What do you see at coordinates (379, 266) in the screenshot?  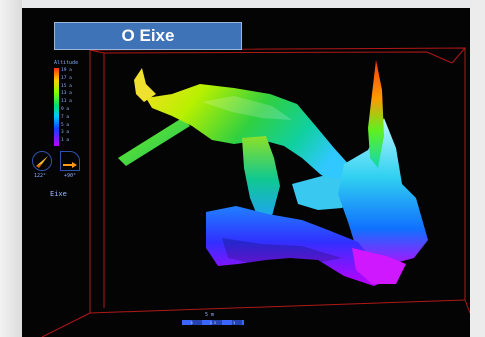 I see `passage-magenta-floor` at bounding box center [379, 266].